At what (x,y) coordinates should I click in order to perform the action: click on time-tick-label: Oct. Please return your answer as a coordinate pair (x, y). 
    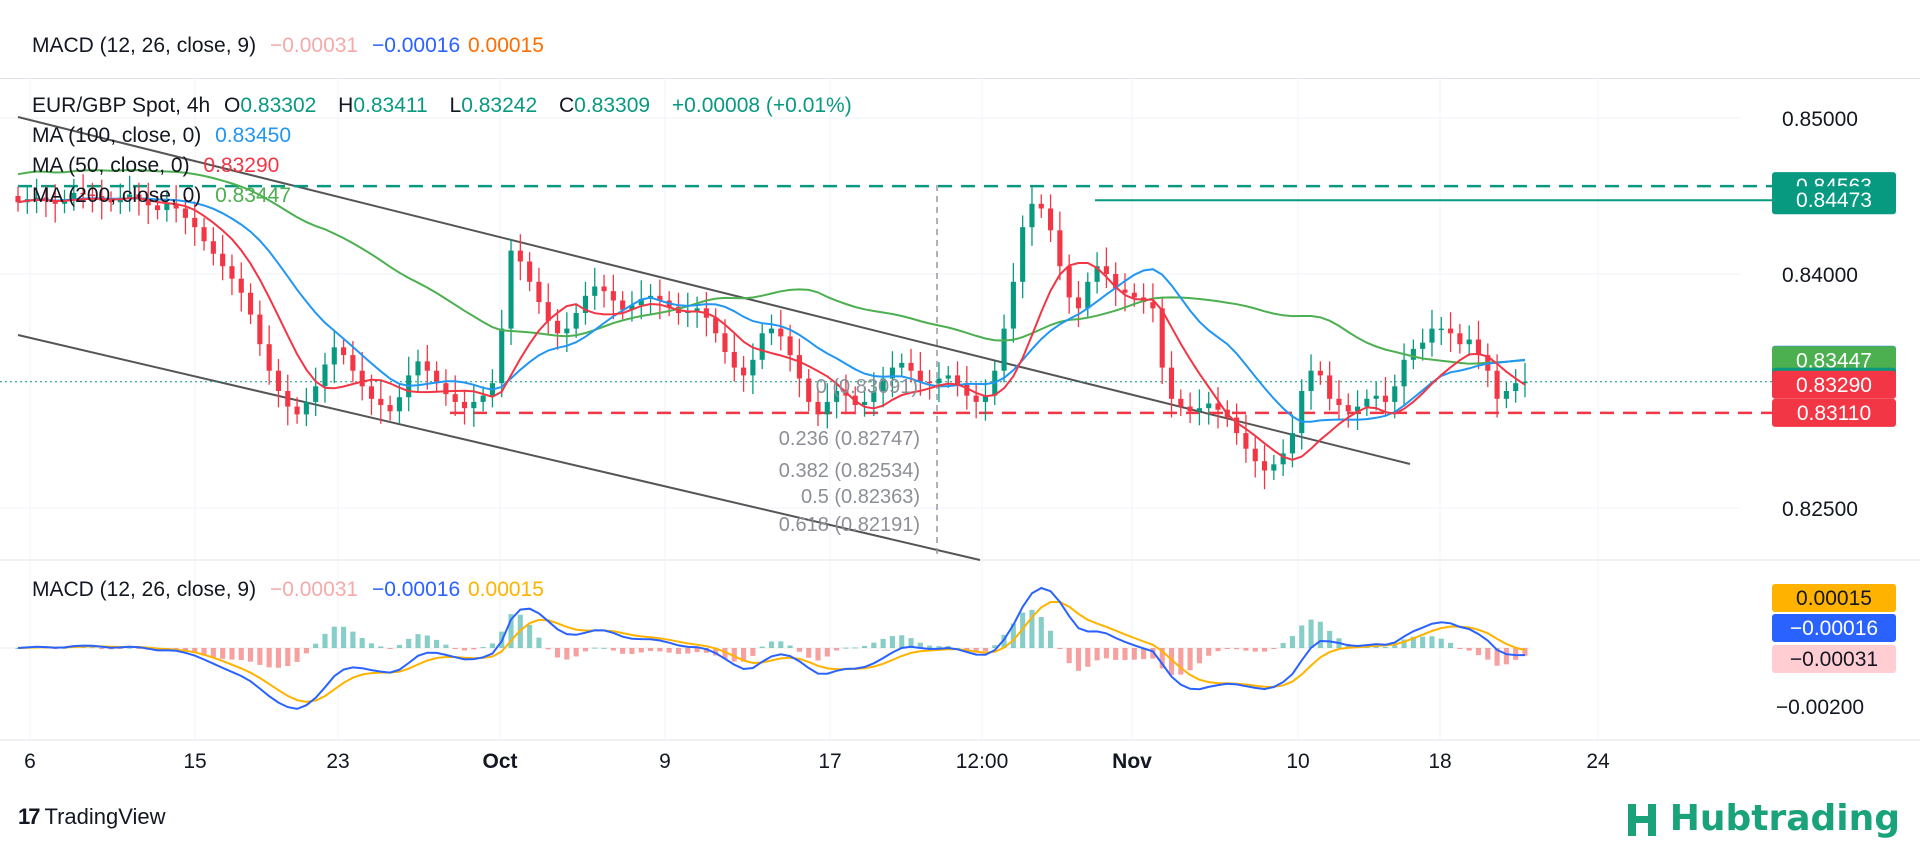
    Looking at the image, I should click on (499, 761).